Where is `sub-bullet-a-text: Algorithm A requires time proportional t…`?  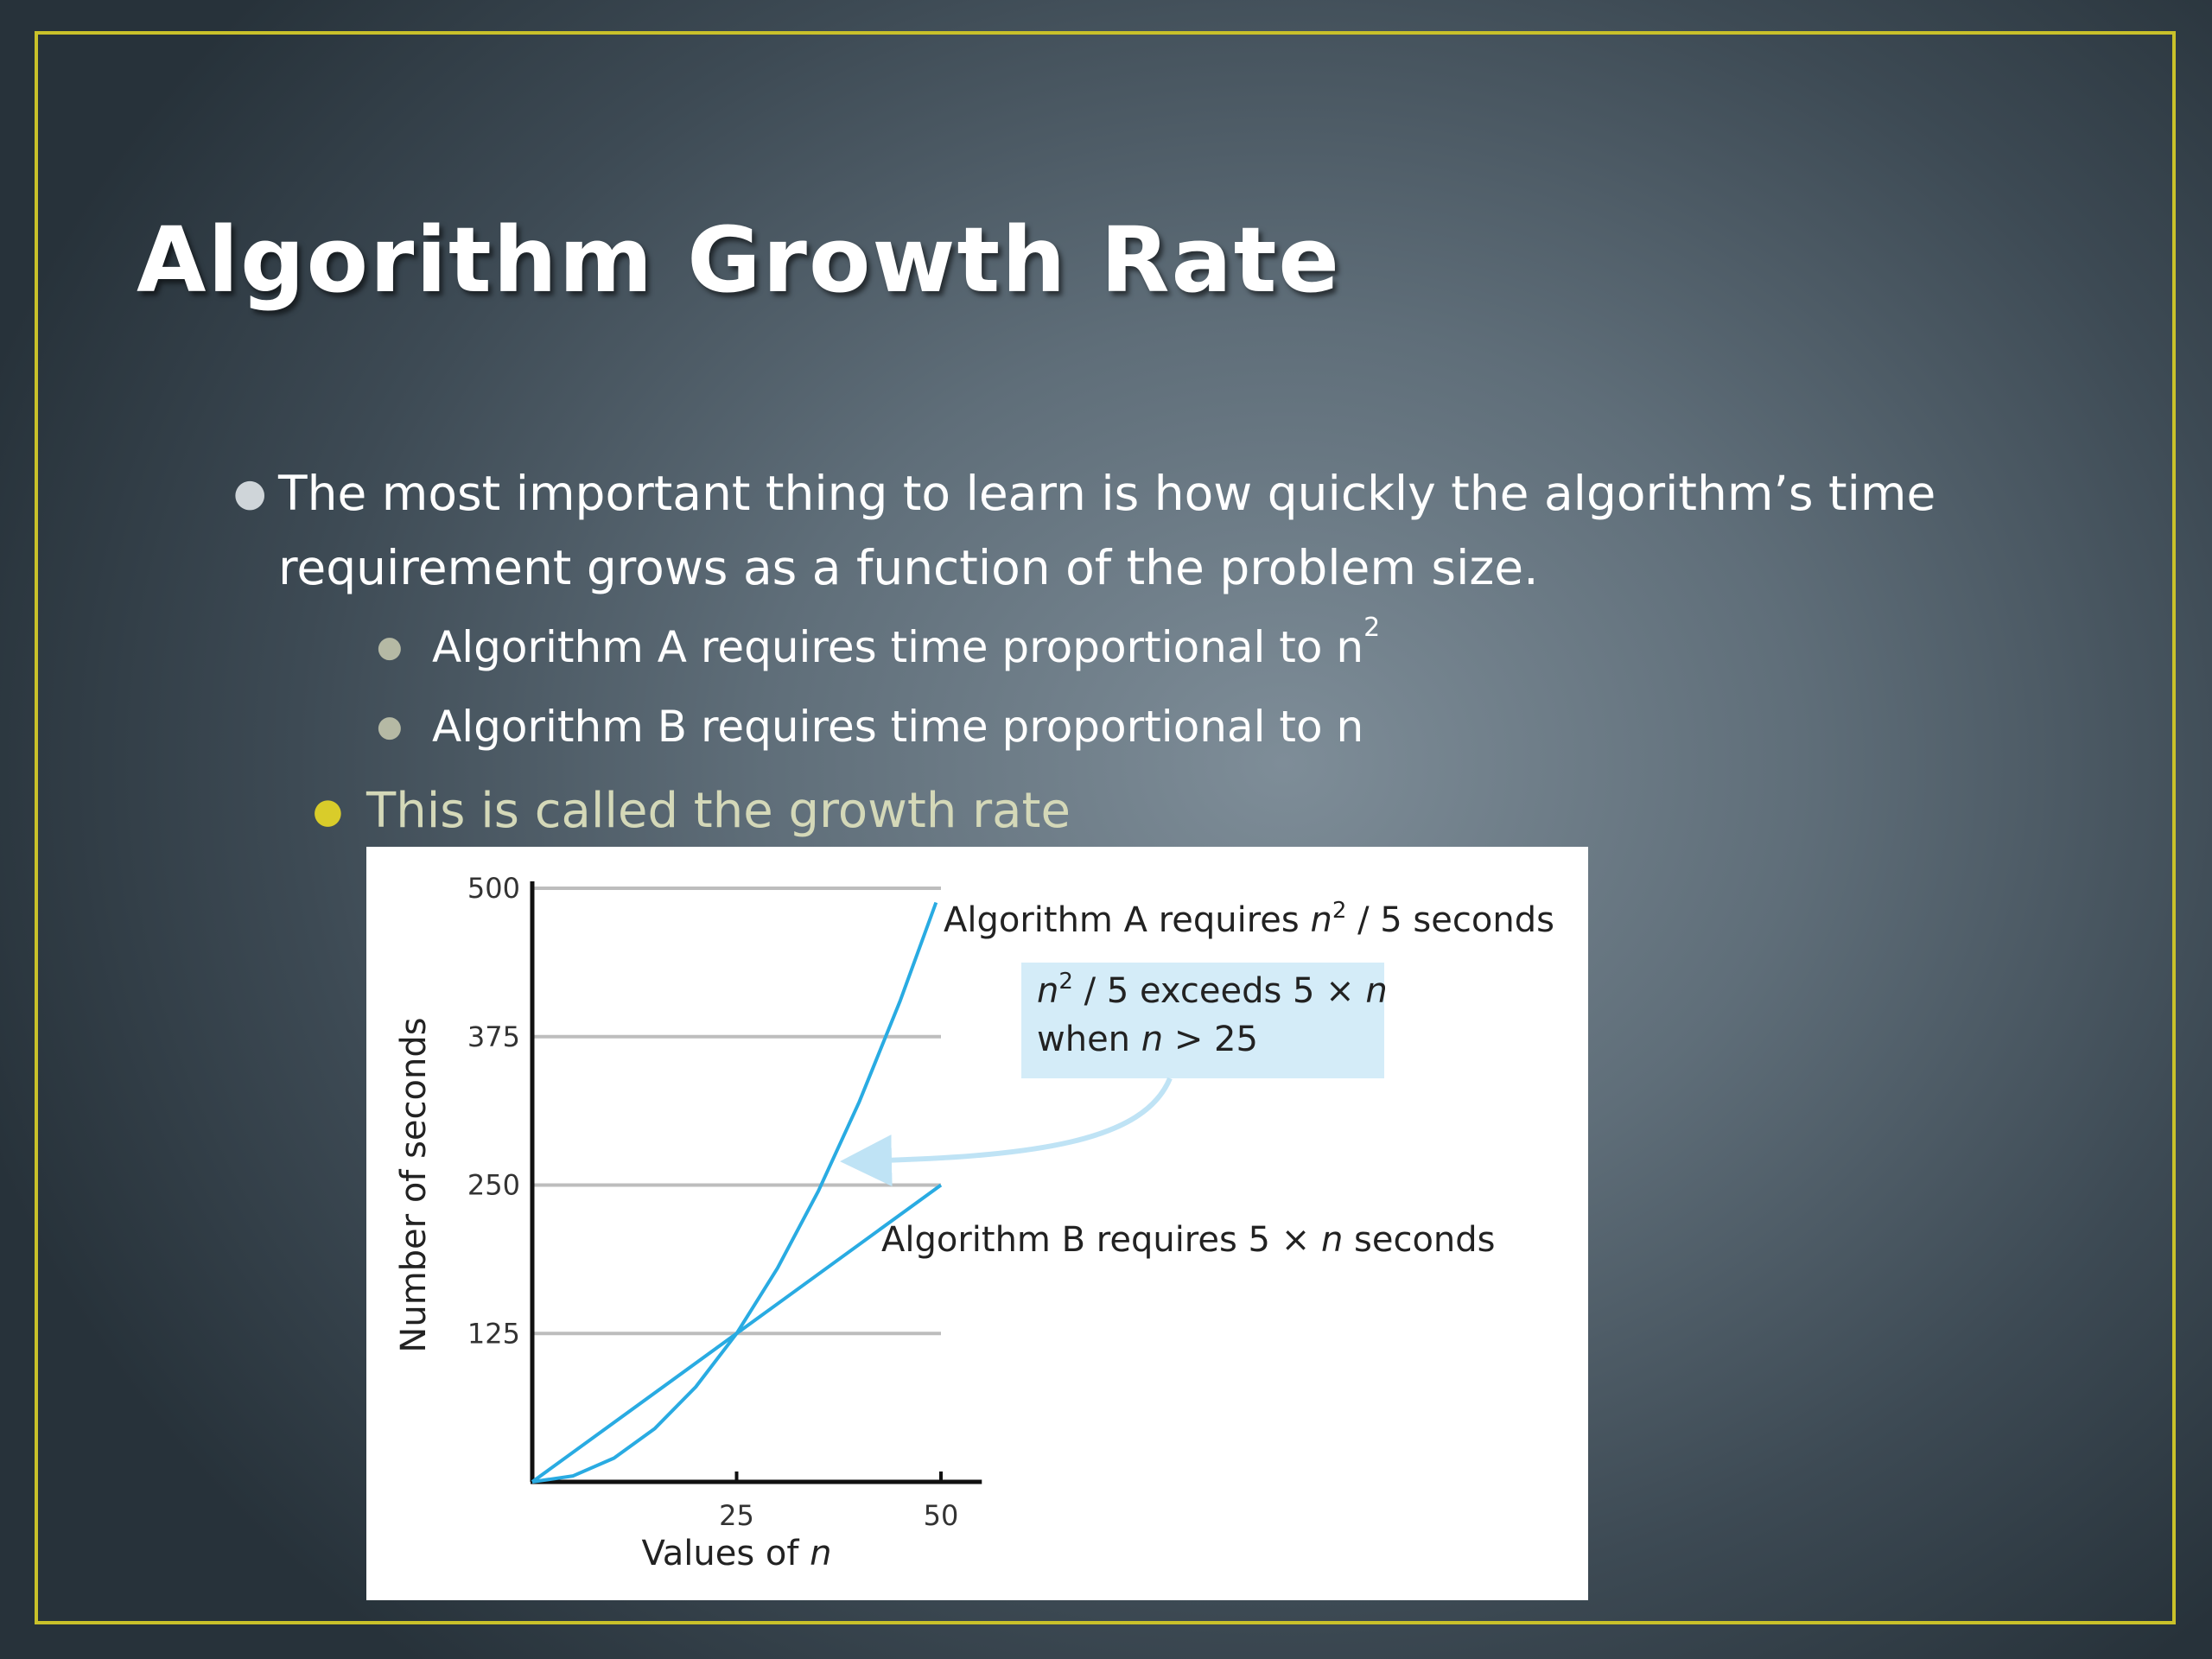 sub-bullet-a-text: Algorithm A requires time proportional t… is located at coordinates (898, 647).